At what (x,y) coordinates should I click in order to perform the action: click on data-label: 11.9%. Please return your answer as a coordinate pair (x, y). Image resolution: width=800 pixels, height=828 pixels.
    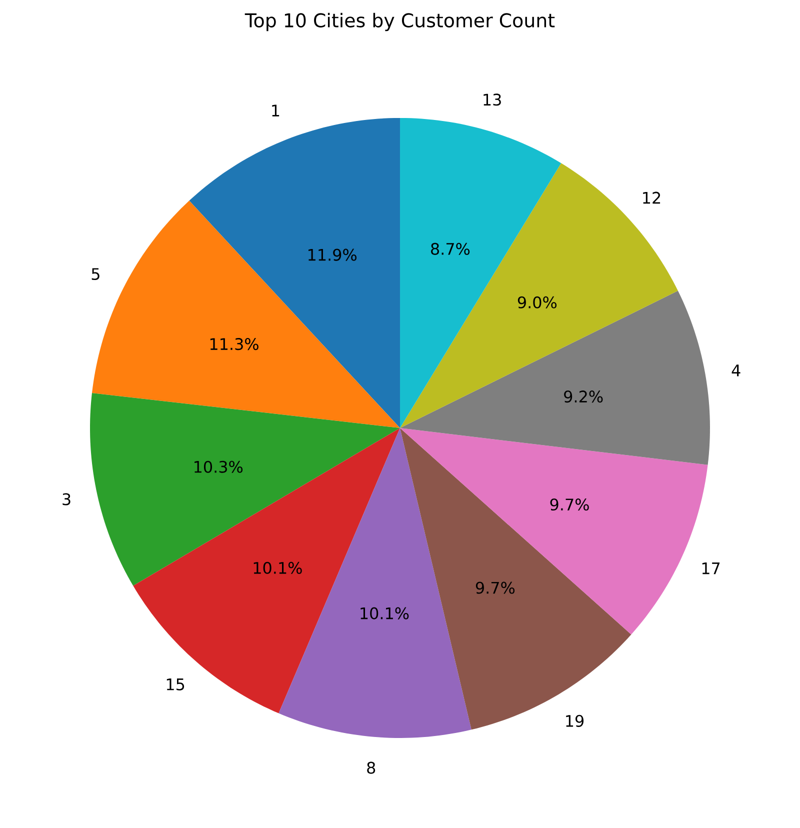
    Looking at the image, I should click on (332, 254).